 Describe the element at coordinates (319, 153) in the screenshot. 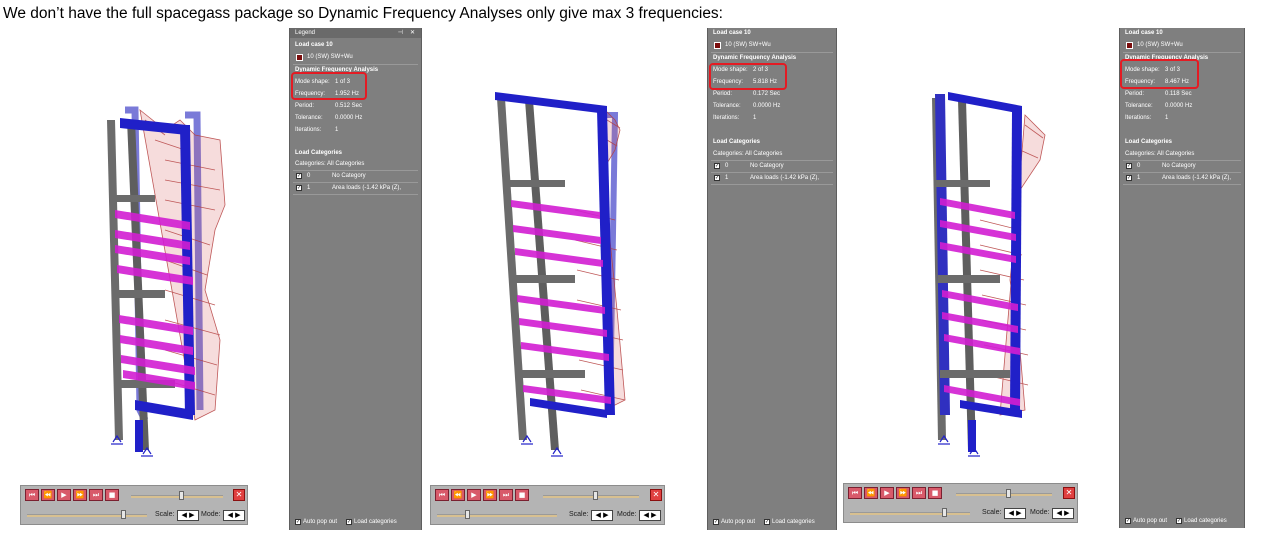

I see `load-categories-heading: Load Categories` at that location.